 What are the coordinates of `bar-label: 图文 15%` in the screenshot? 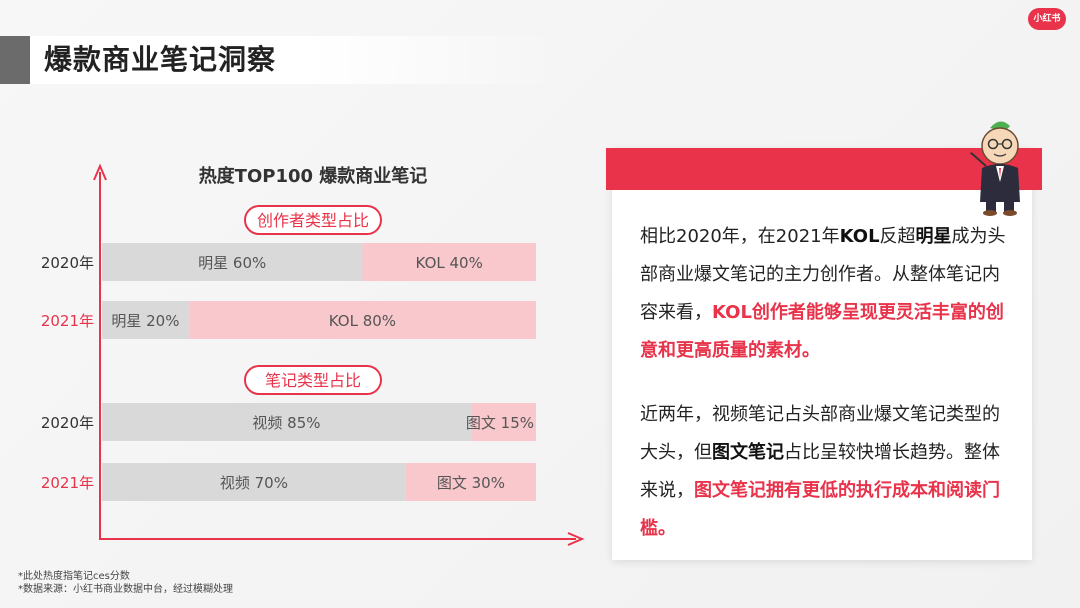 It's located at (500, 423).